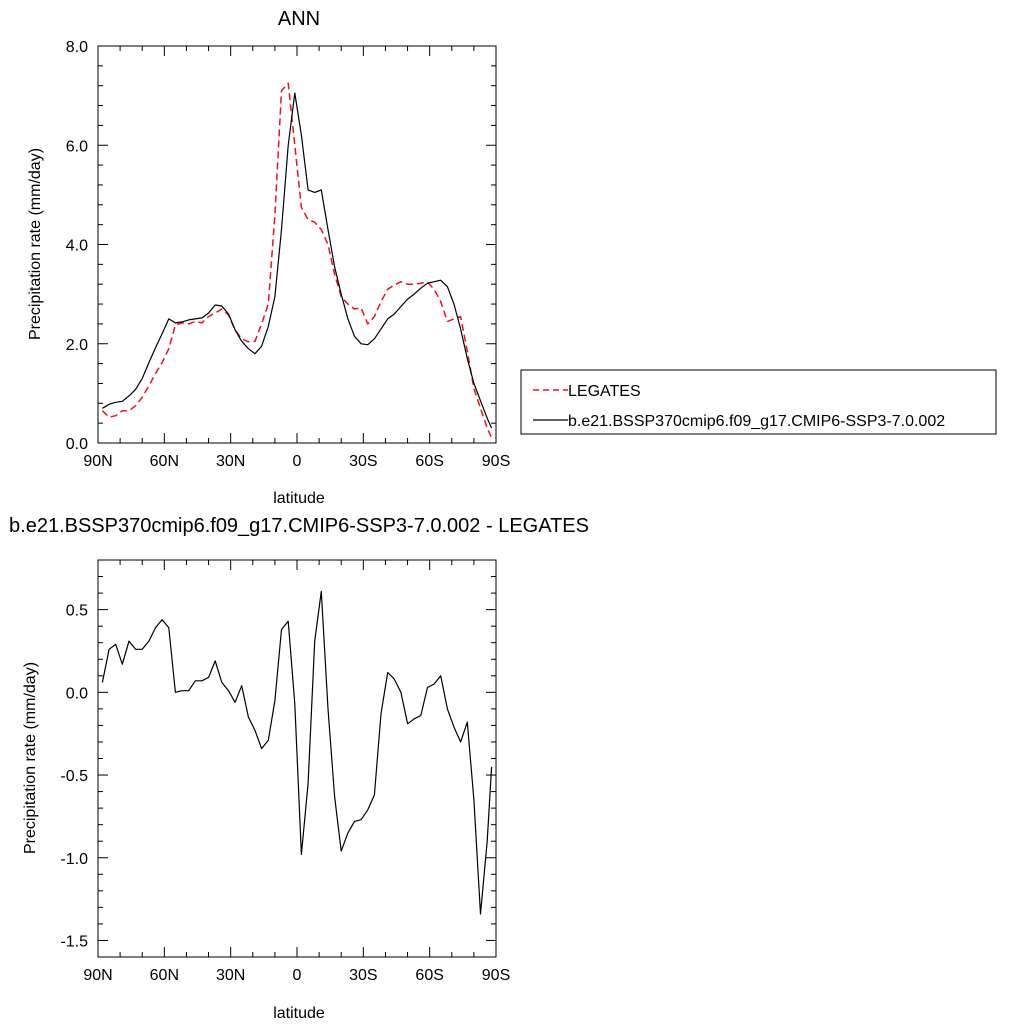 This screenshot has height=1024, width=1024. I want to click on top-xtick-label: 30N, so click(230, 461).